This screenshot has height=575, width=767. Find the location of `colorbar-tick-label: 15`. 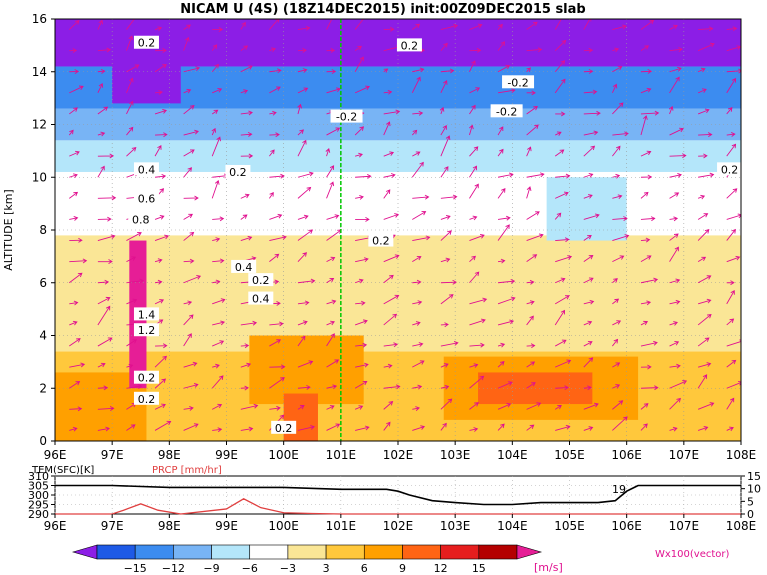

colorbar-tick-label: 15 is located at coordinates (479, 568).